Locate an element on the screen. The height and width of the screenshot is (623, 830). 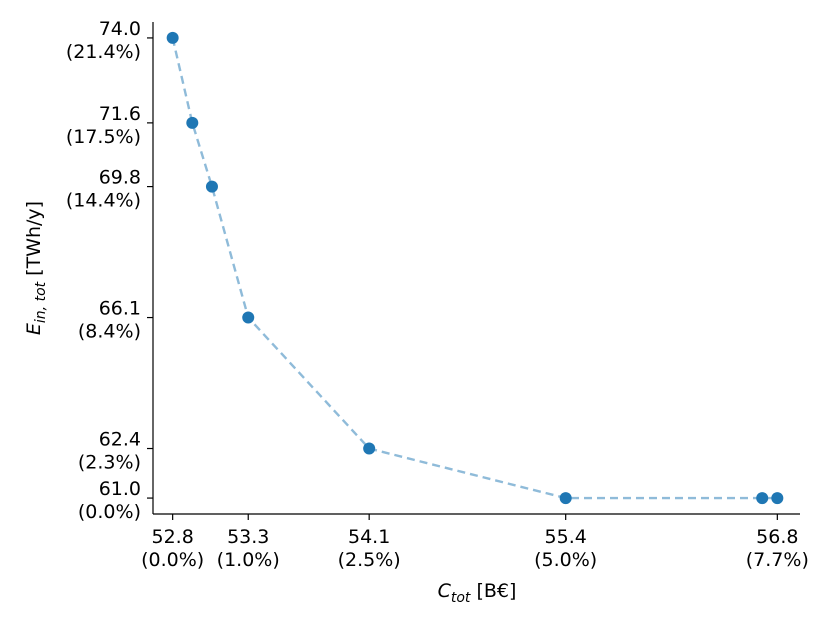
x-tick-sublabel: (7.7%) is located at coordinates (777, 560).